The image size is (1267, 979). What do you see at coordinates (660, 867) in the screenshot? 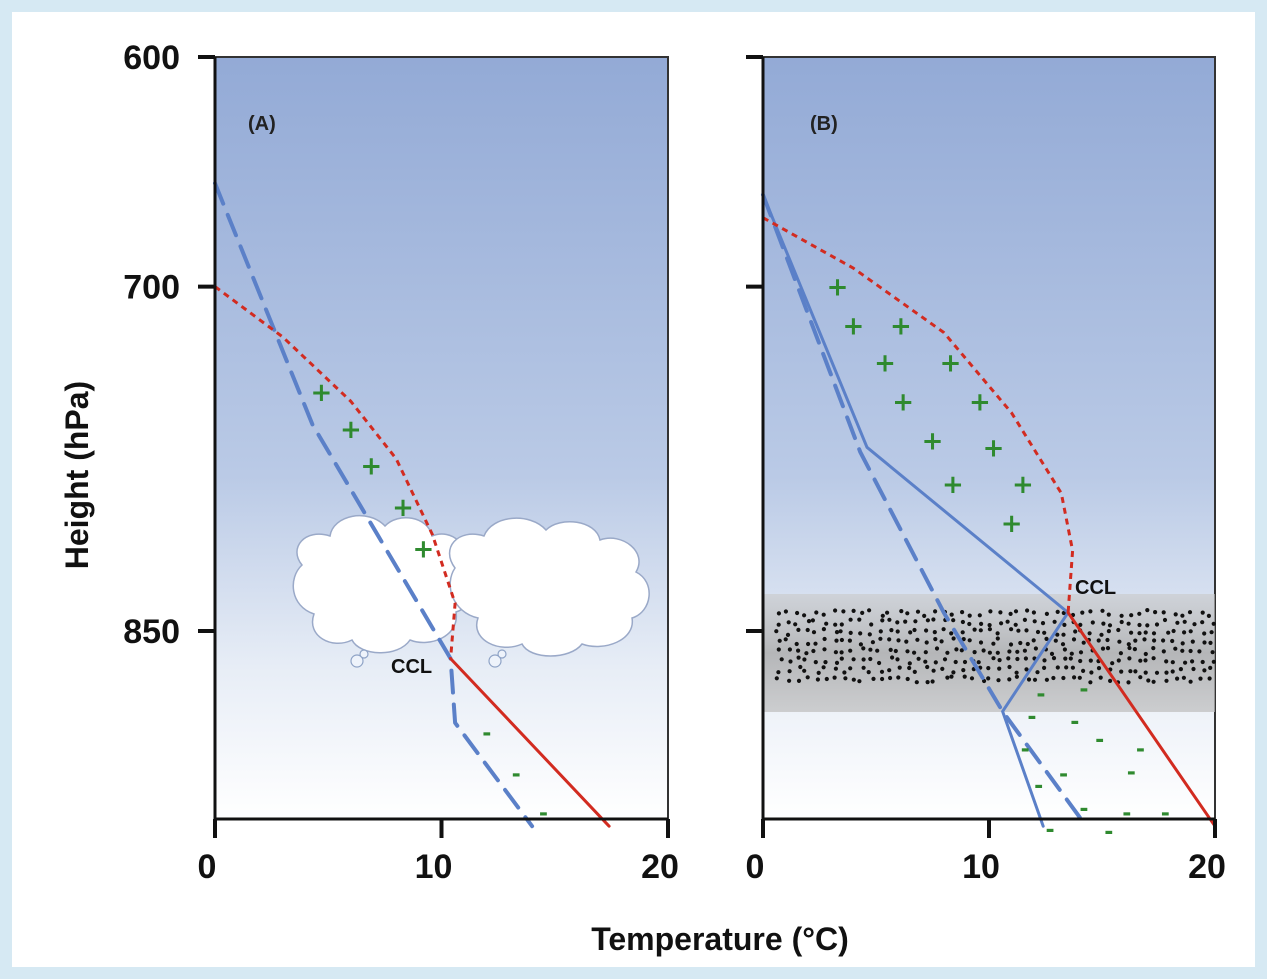
I see `x-tick-label: 20` at bounding box center [660, 867].